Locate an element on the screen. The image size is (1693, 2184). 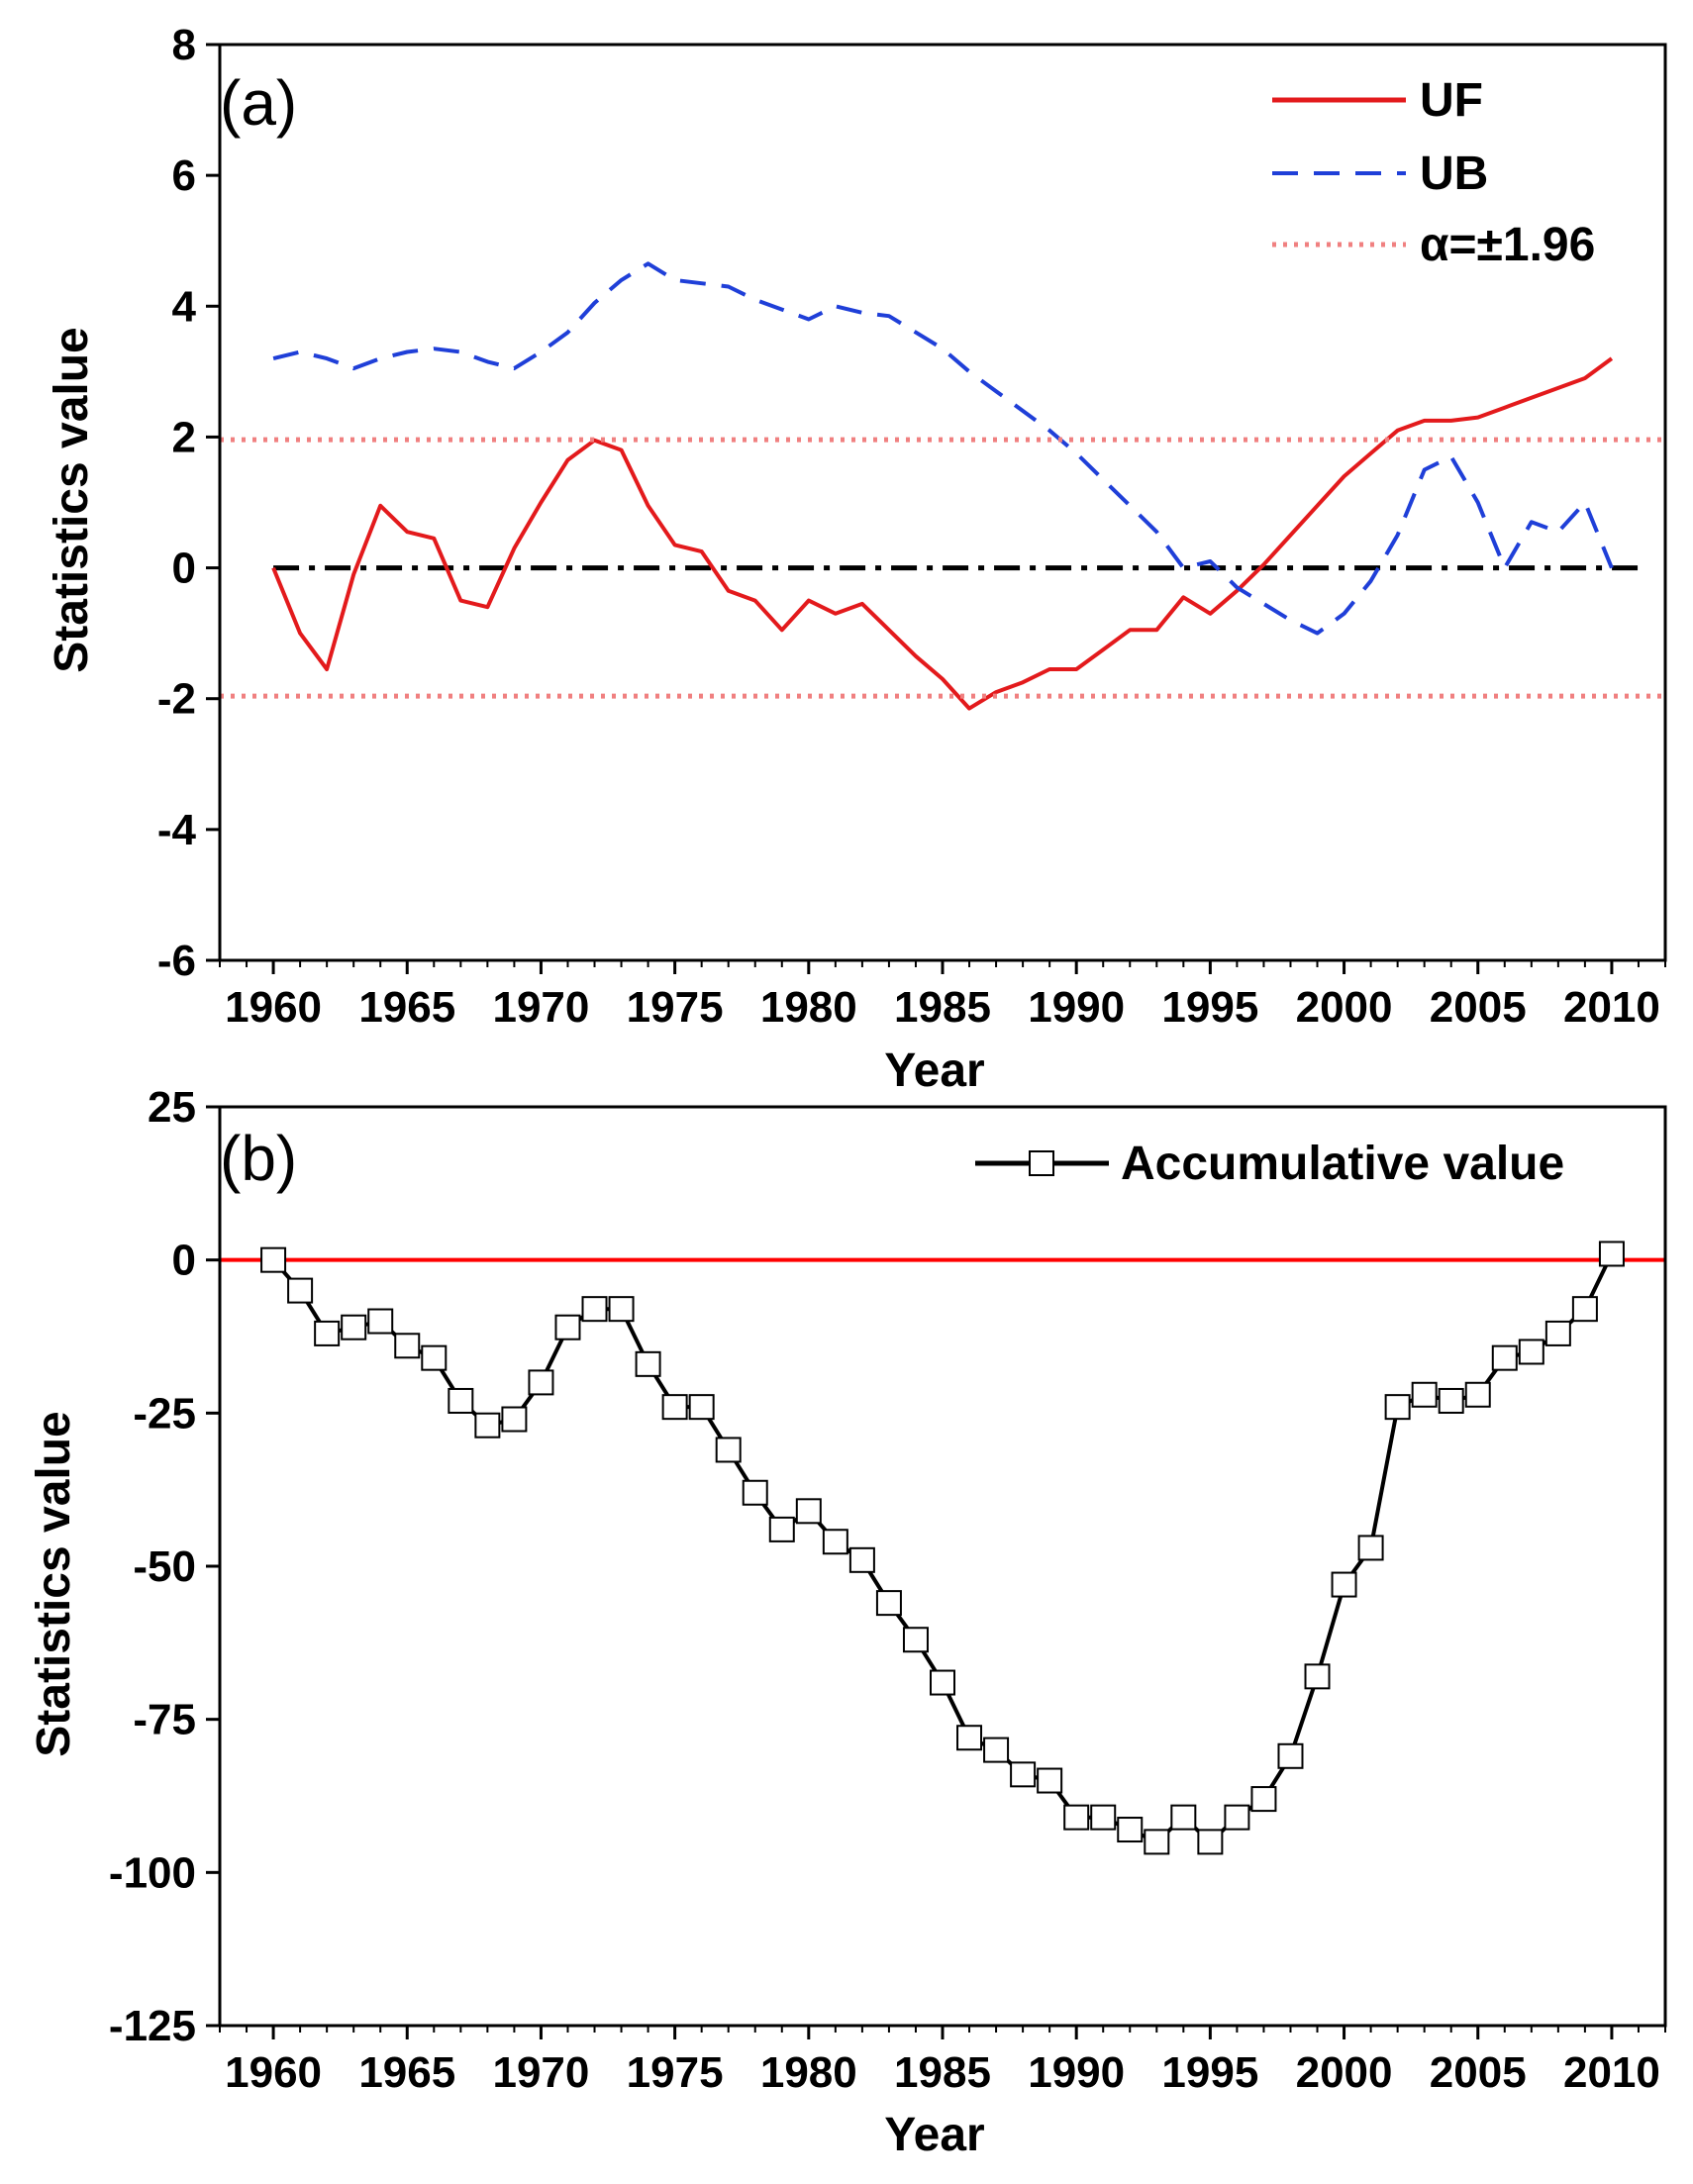
panel-a-x-tick-label: 1995 is located at coordinates (1209, 1007).